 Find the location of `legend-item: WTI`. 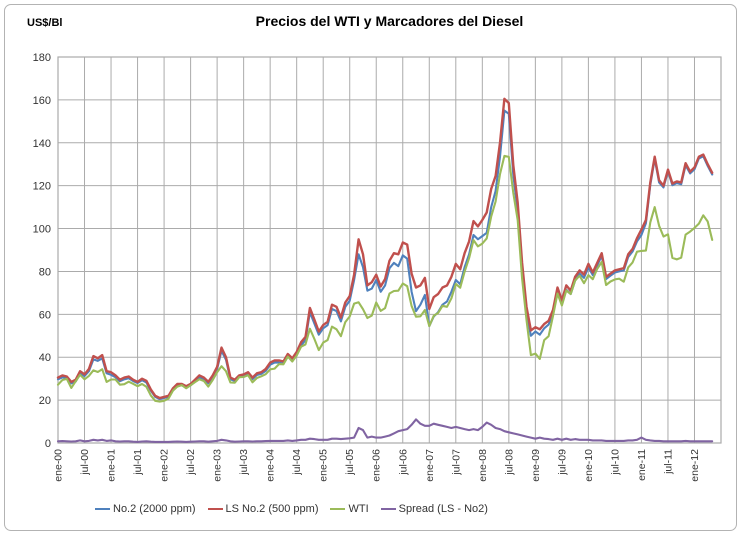

legend-item: WTI is located at coordinates (349, 509).